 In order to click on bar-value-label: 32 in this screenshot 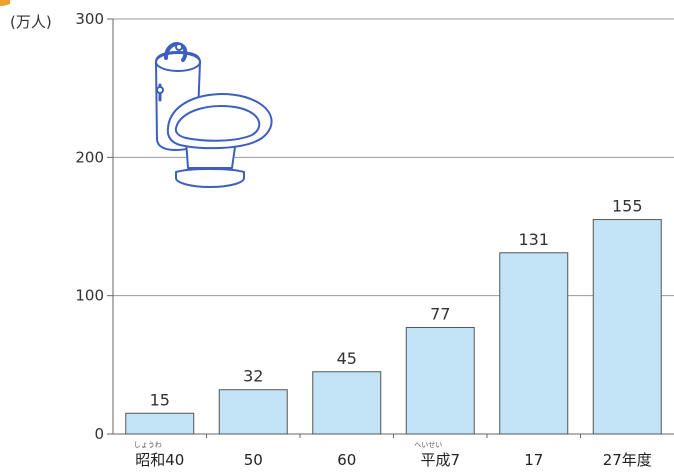, I will do `click(253, 376)`.